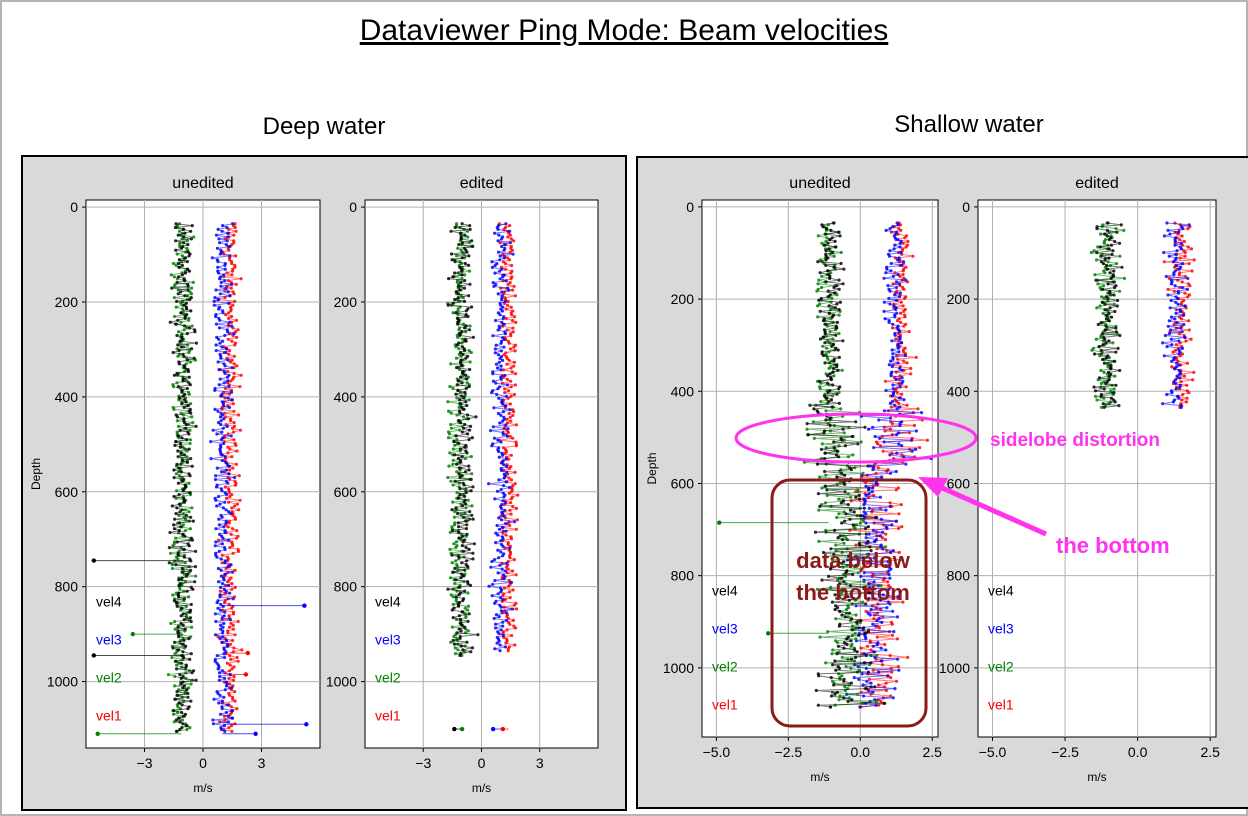 The width and height of the screenshot is (1248, 816). Describe the element at coordinates (1075, 440) in the screenshot. I see `sidelobe-label: sidelobe distortion` at that location.